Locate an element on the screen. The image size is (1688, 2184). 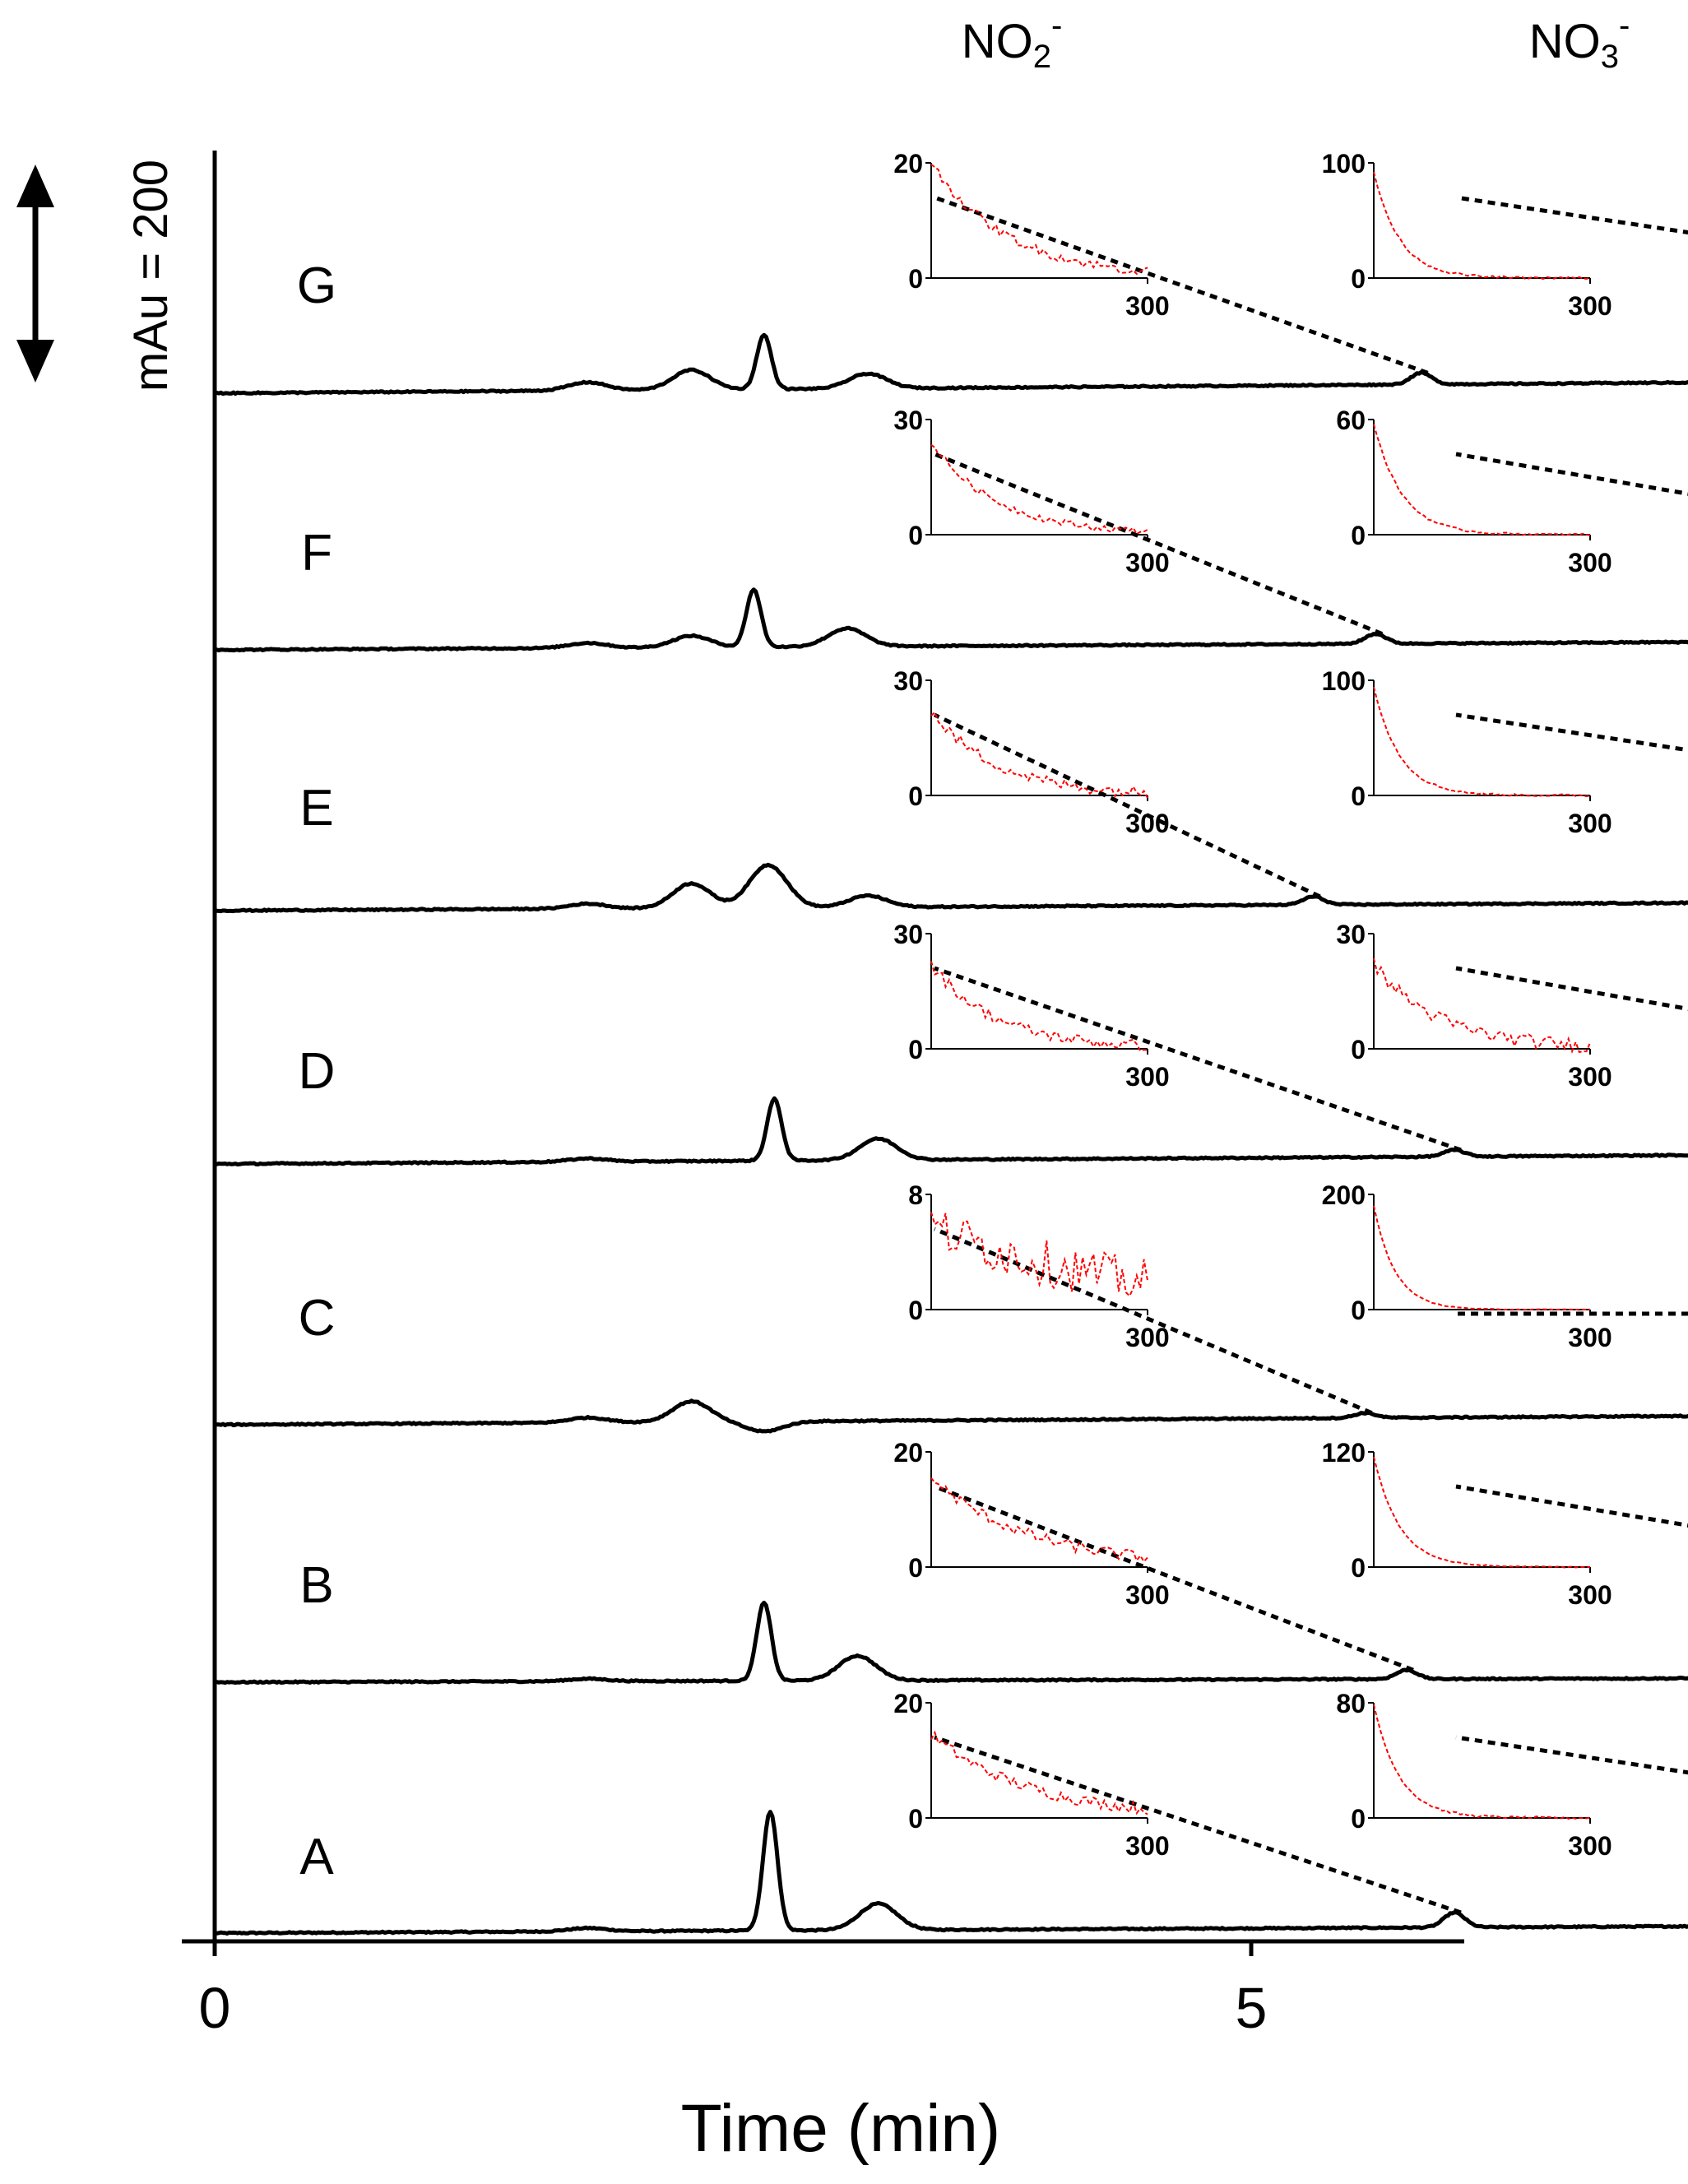
nitrate-inset-g: 100 0 300 is located at coordinates (1505, 235).